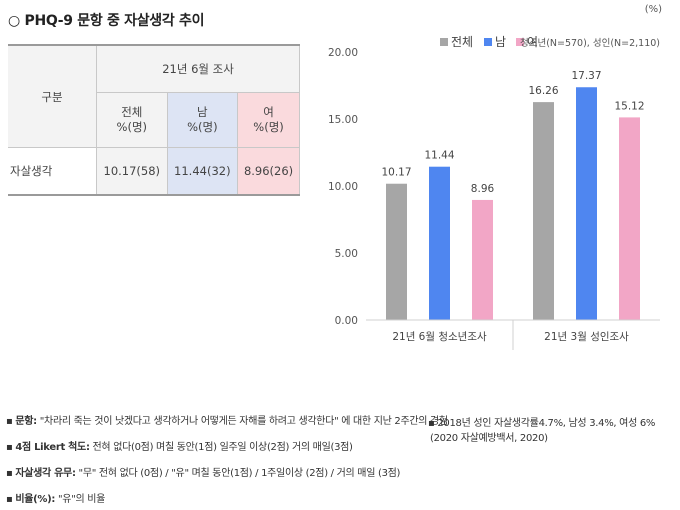 This screenshot has width=680, height=510. Describe the element at coordinates (462, 42) in the screenshot. I see `legend-entry: 전체` at that location.